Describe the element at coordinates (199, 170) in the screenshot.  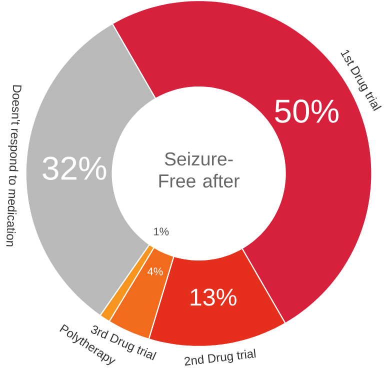
I see `text: Seizure-Free after` at that location.